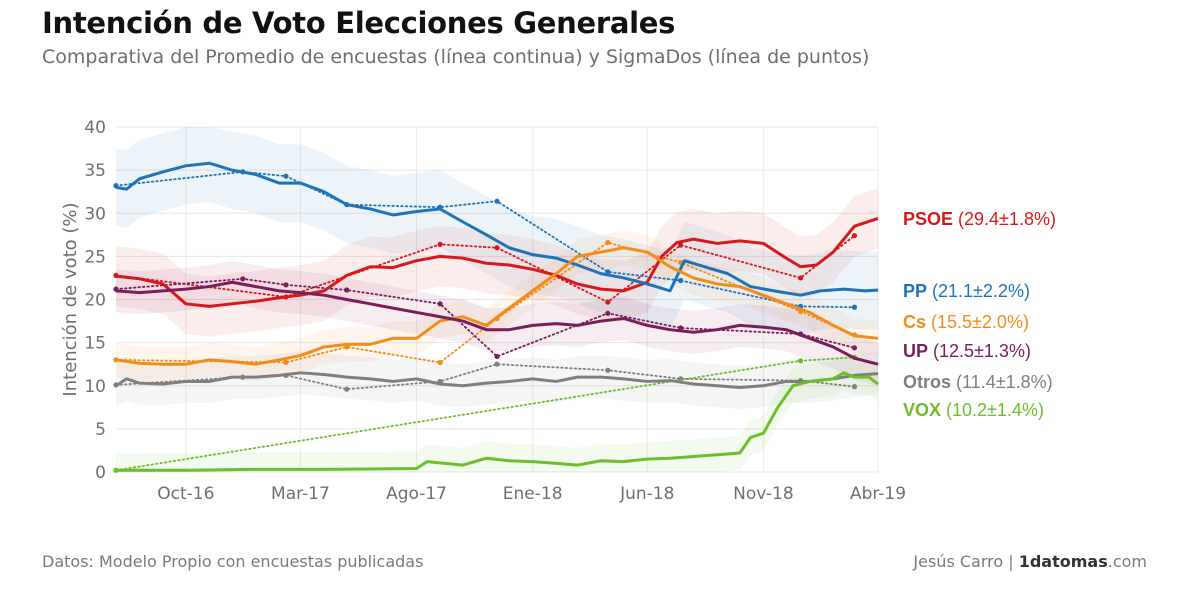 The width and height of the screenshot is (1181, 591). Describe the element at coordinates (95, 344) in the screenshot. I see `y-tick-label: 15` at that location.